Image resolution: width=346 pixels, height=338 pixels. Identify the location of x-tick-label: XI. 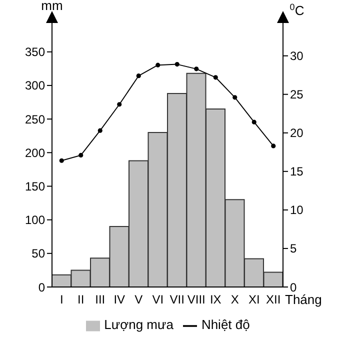
(254, 299).